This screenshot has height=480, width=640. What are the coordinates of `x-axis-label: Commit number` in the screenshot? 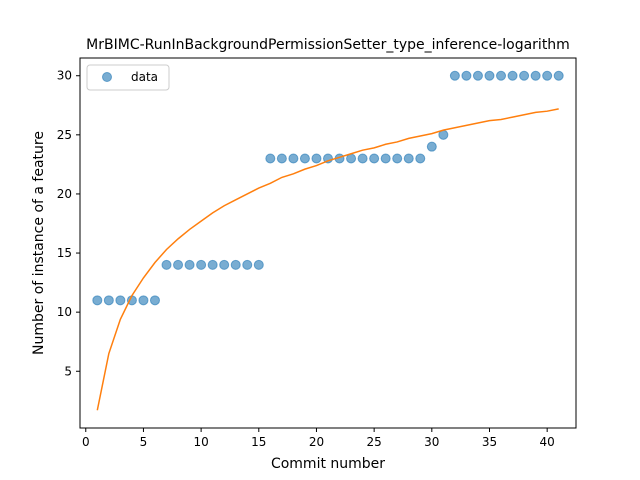 It's located at (328, 464).